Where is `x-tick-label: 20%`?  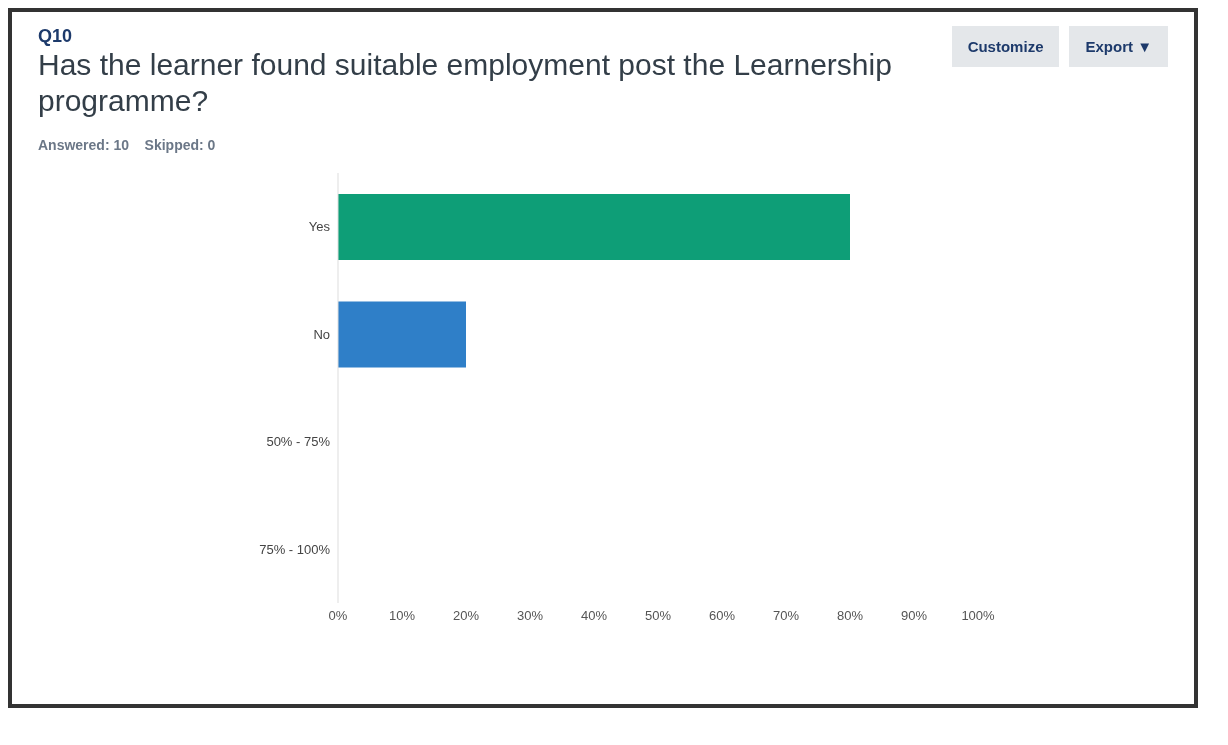 x-tick-label: 20% is located at coordinates (466, 616).